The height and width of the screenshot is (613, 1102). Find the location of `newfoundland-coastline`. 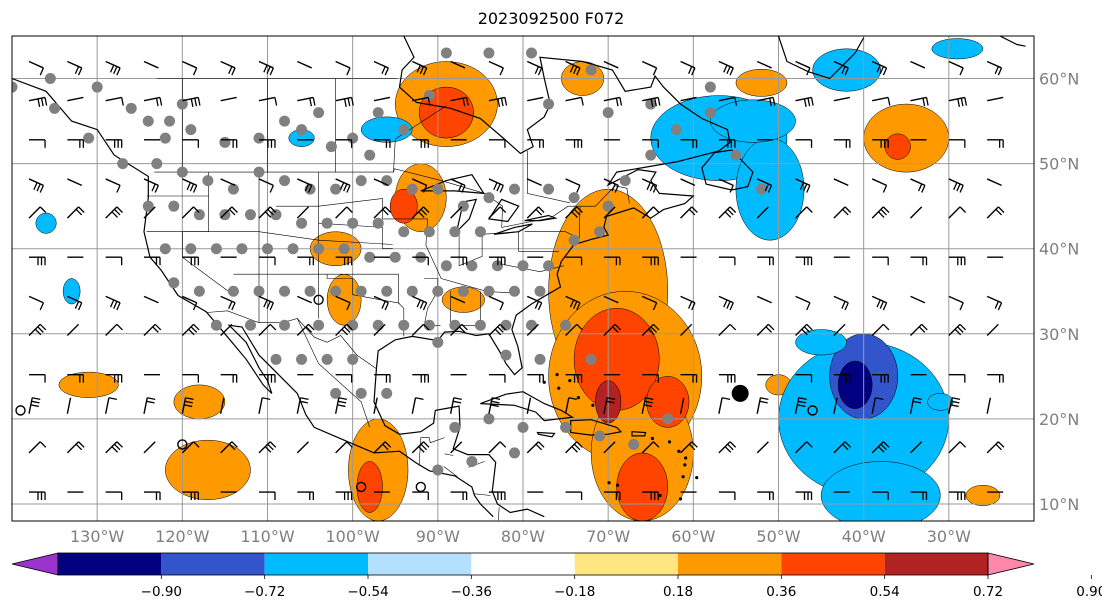

newfoundland-coastline is located at coordinates (727, 170).